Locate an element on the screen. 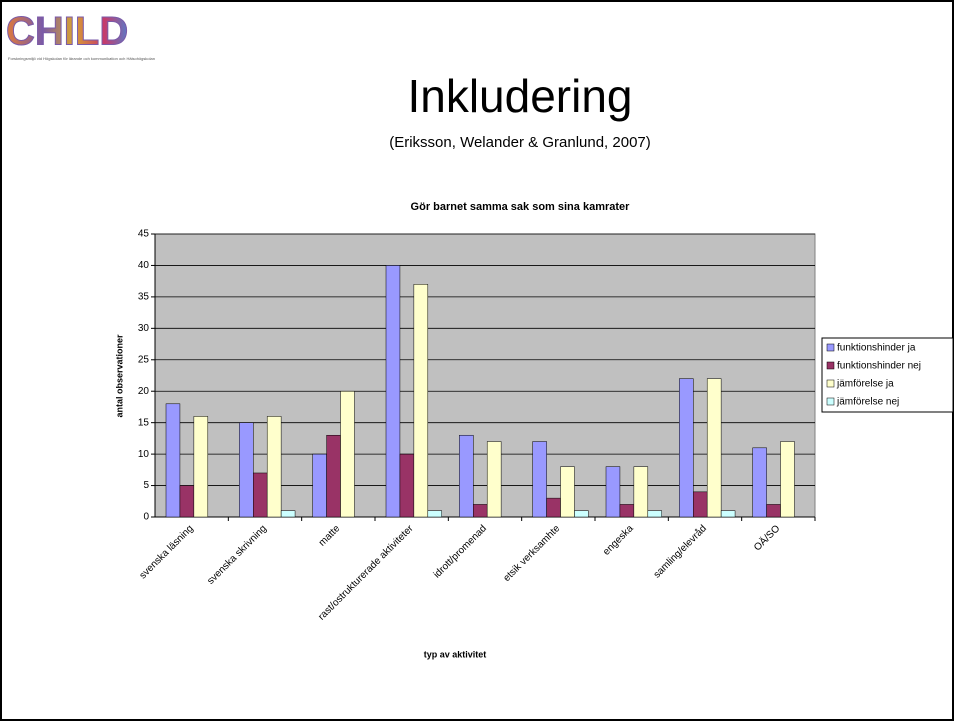 Image resolution: width=954 pixels, height=721 pixels. x-tick-label: svenska läsning is located at coordinates (167, 552).